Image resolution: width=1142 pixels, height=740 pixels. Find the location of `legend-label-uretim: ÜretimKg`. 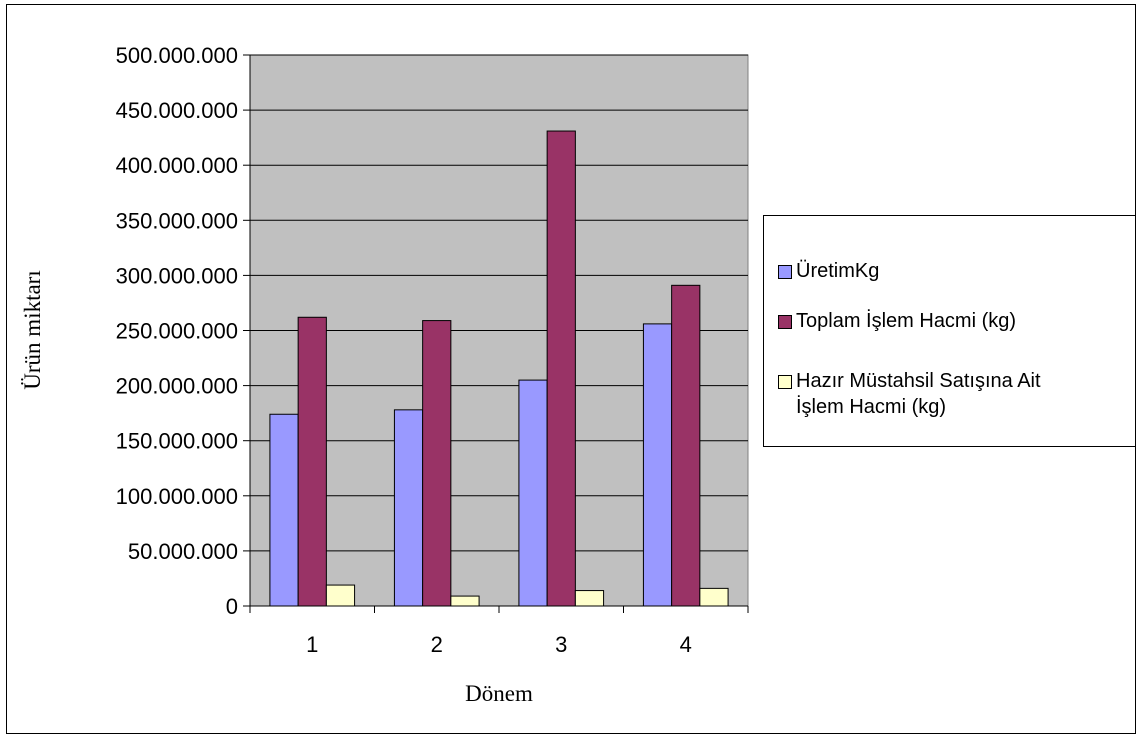

legend-label-uretim: ÜretimKg is located at coordinates (838, 271).